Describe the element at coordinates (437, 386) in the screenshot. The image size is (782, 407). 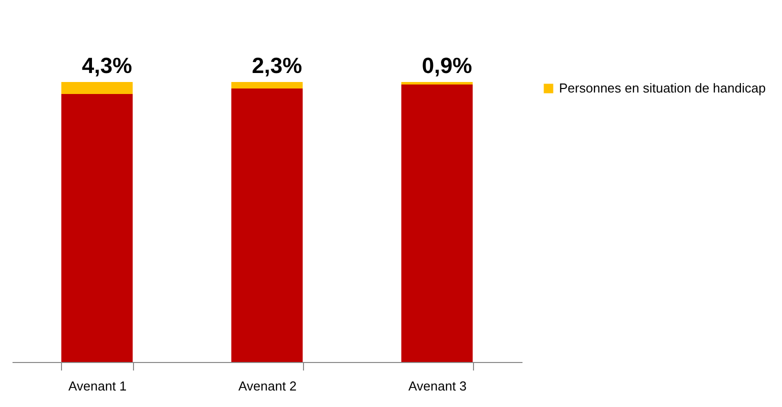
I see `x-tick-label: Avenant 3` at that location.